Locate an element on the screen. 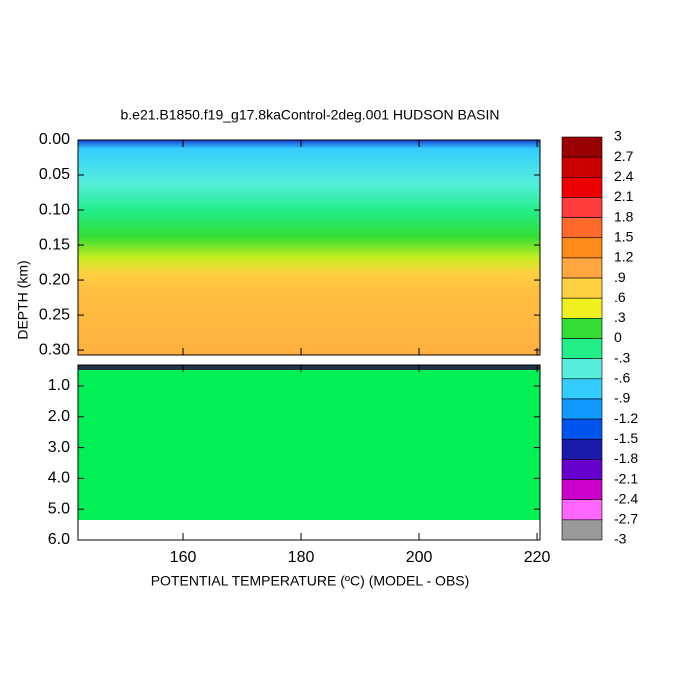 This screenshot has height=700, width=700. field-lower is located at coordinates (309, 442).